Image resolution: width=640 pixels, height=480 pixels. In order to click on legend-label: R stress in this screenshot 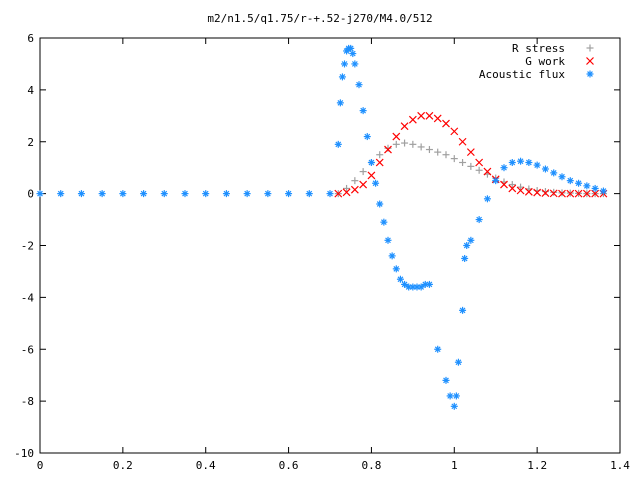, I will do `click(538, 48)`.